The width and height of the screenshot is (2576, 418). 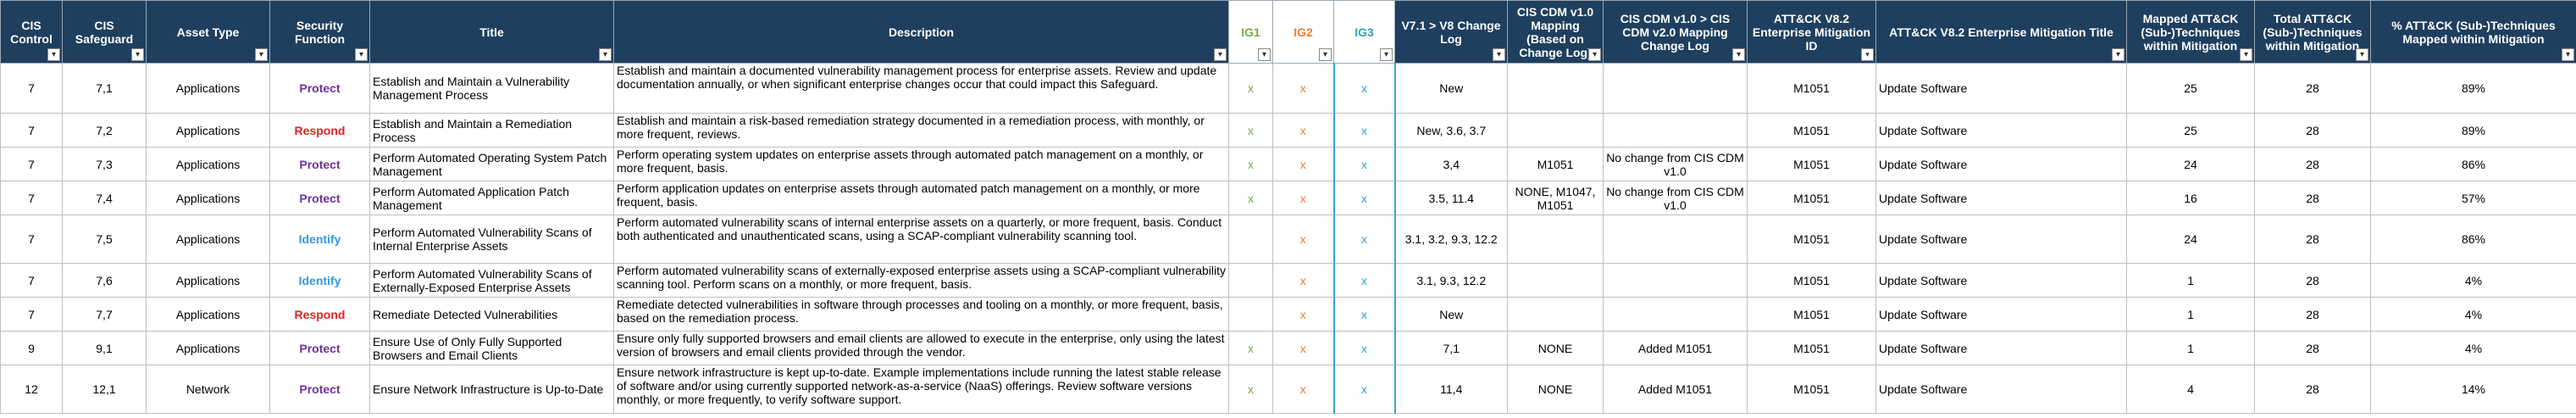 I want to click on cell-safeguard: 12,1, so click(x=104, y=389).